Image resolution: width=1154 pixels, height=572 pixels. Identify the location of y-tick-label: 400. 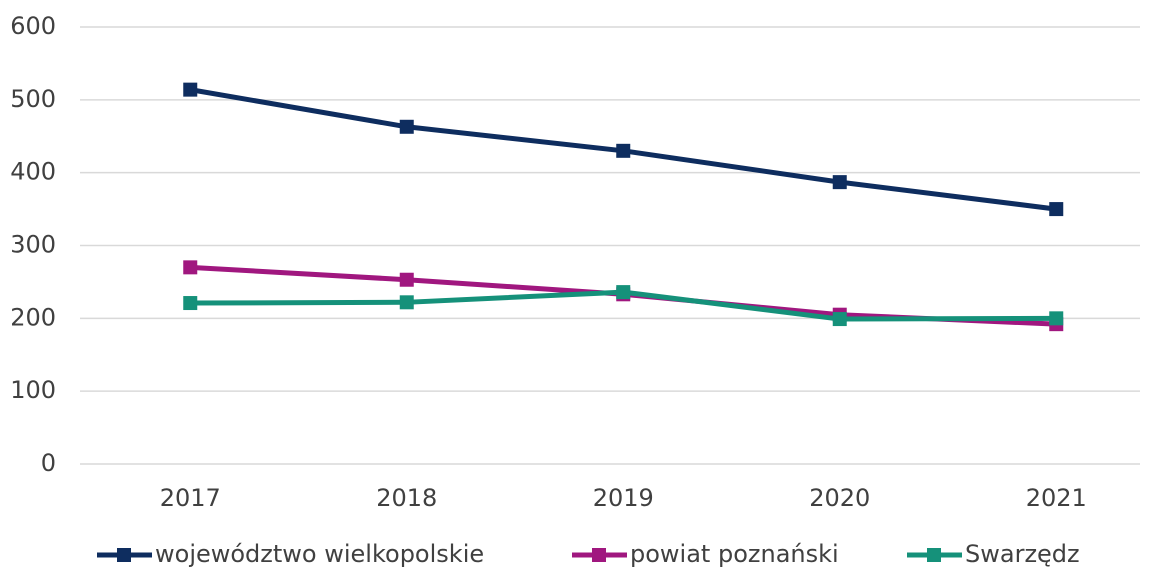
(33, 172).